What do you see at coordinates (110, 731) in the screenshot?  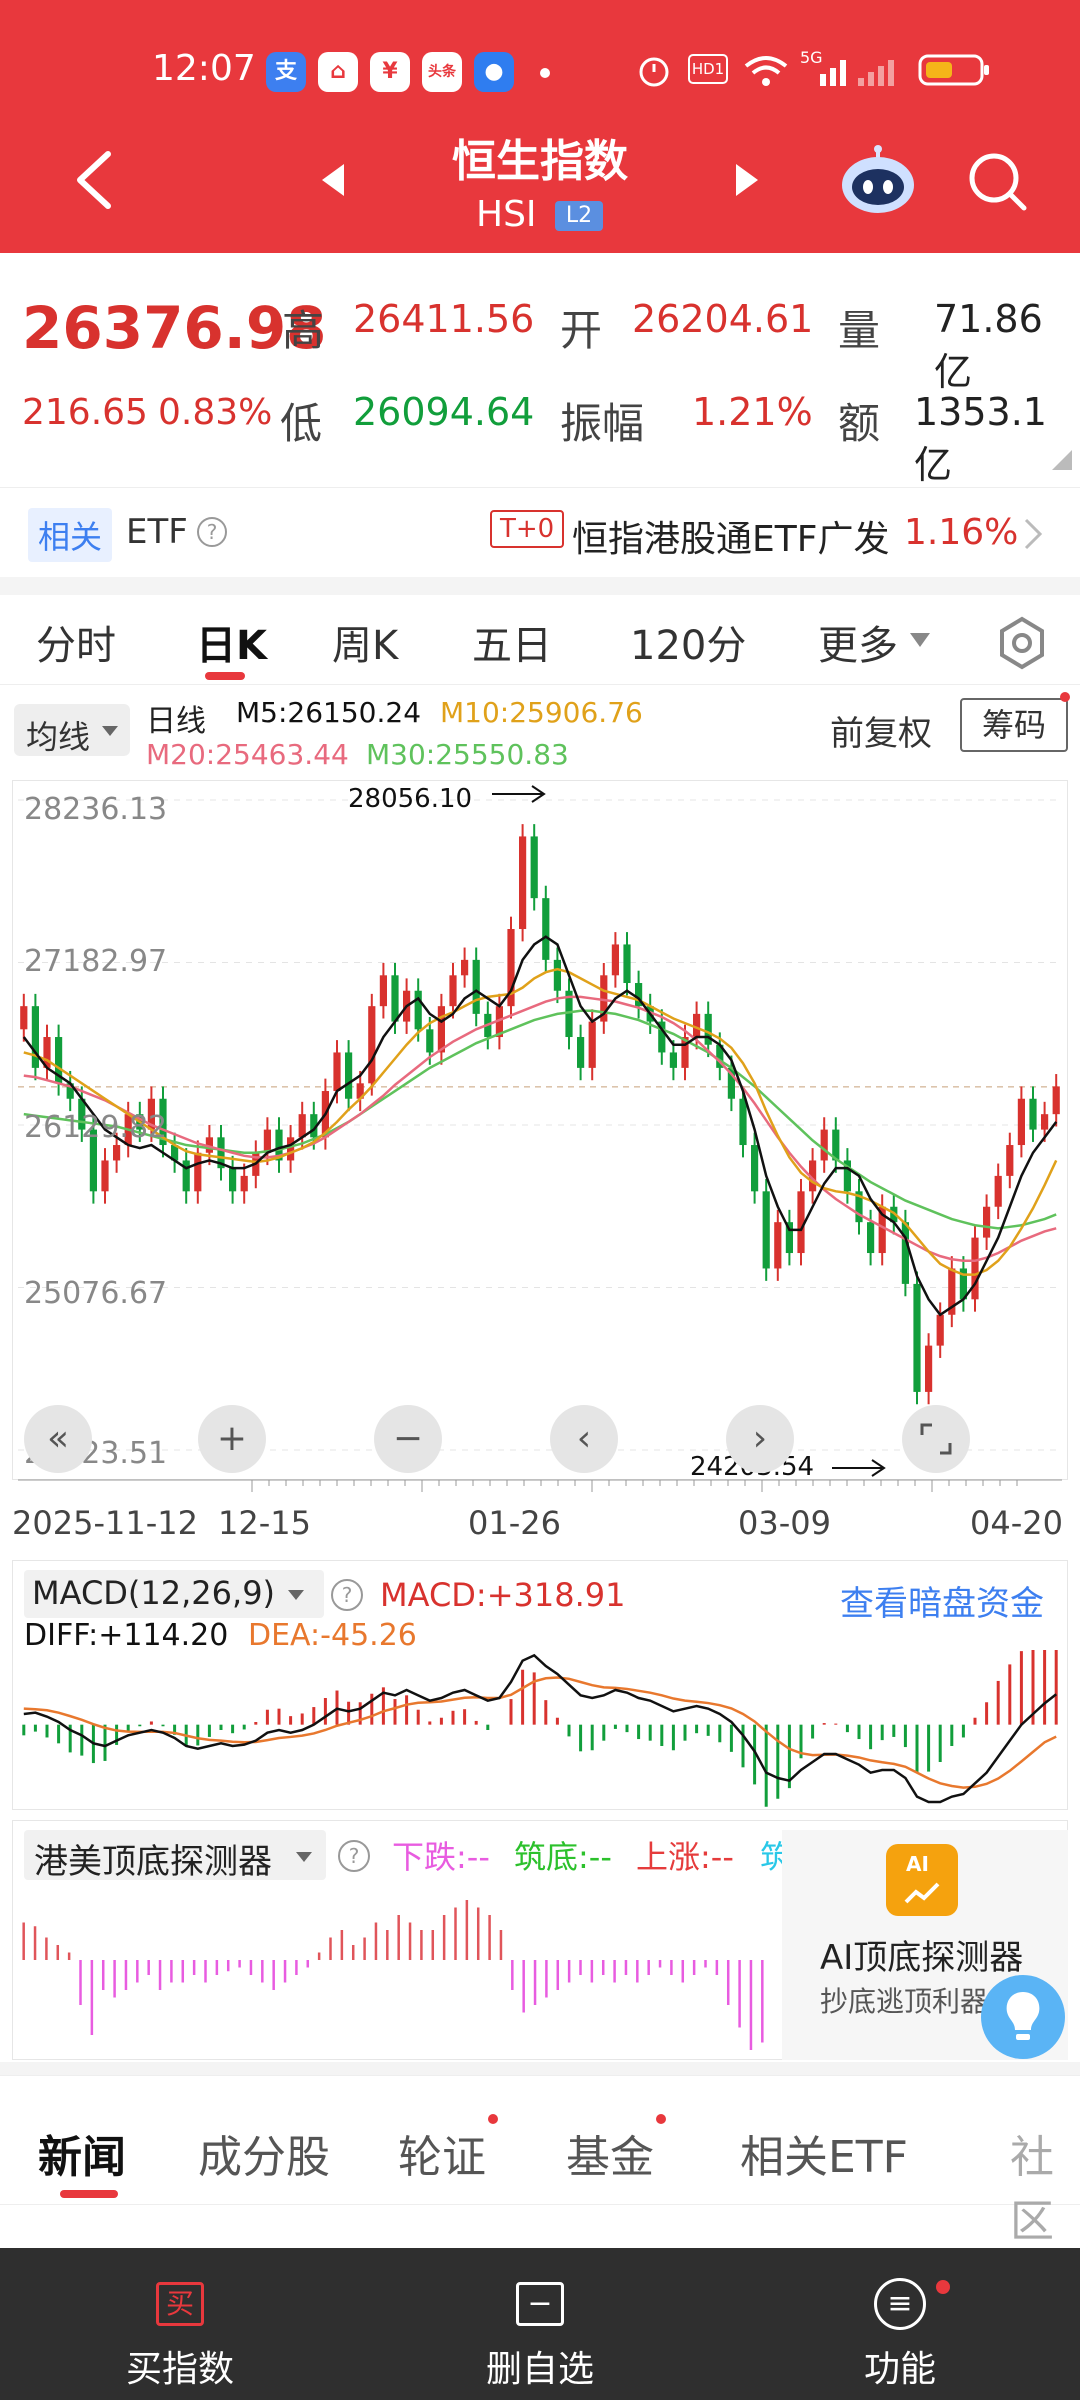 I see `chevron-down-icon` at bounding box center [110, 731].